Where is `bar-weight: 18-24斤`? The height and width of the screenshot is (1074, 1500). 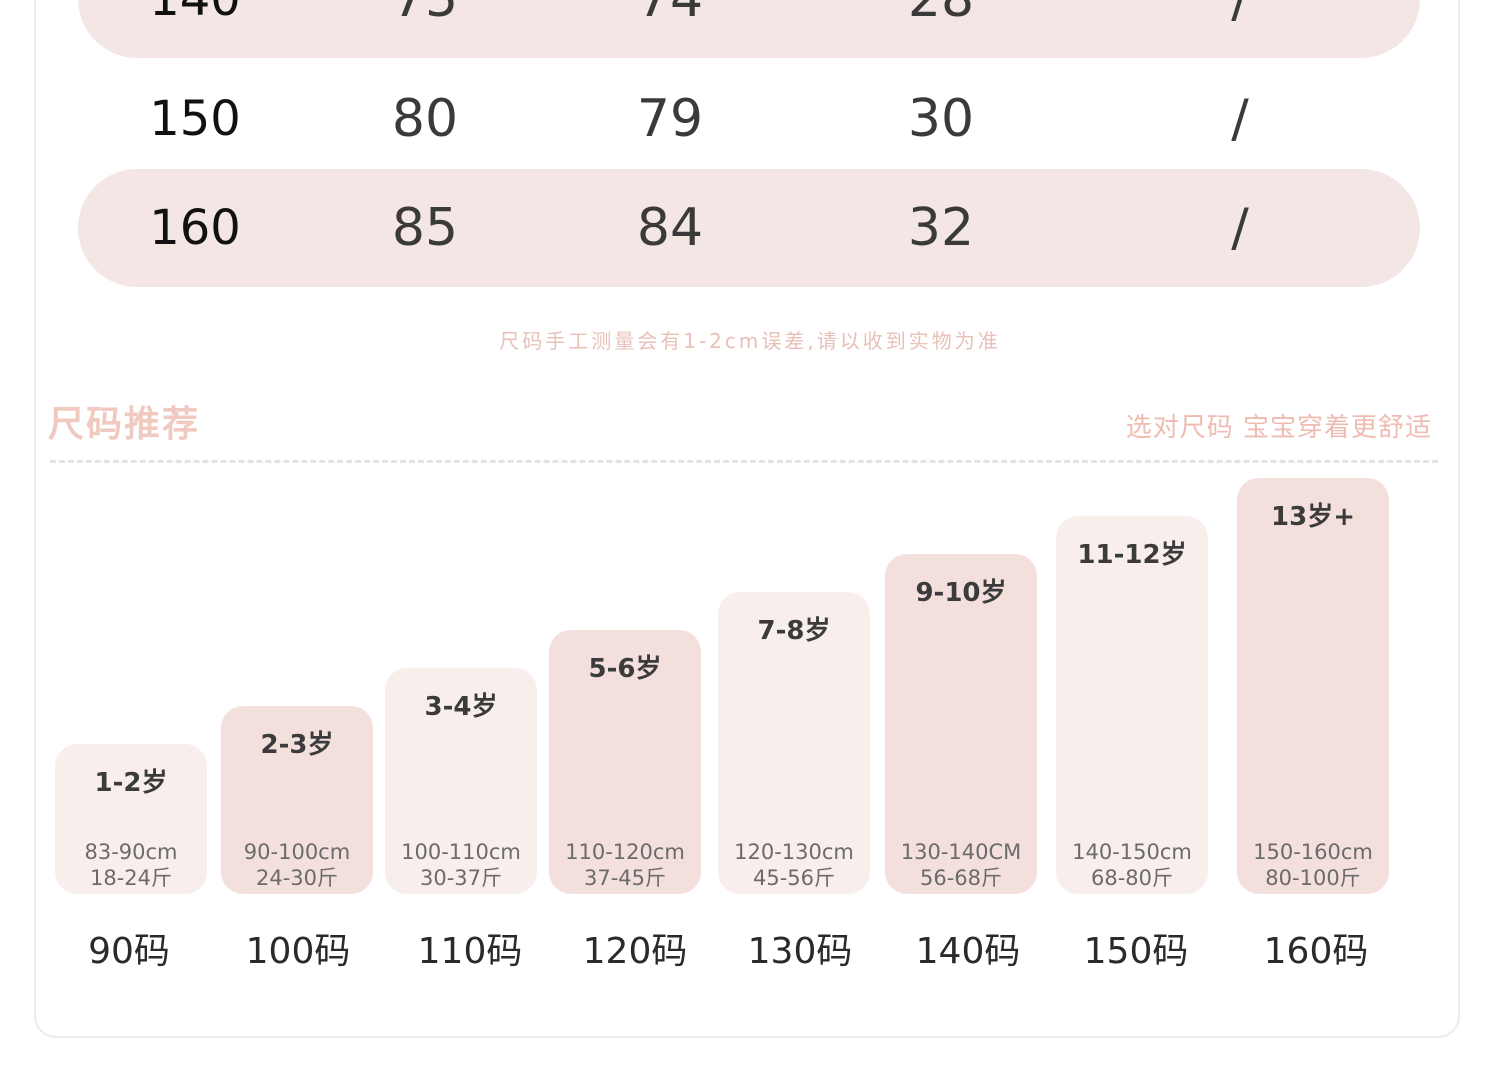
bar-weight: 18-24斤 is located at coordinates (131, 878).